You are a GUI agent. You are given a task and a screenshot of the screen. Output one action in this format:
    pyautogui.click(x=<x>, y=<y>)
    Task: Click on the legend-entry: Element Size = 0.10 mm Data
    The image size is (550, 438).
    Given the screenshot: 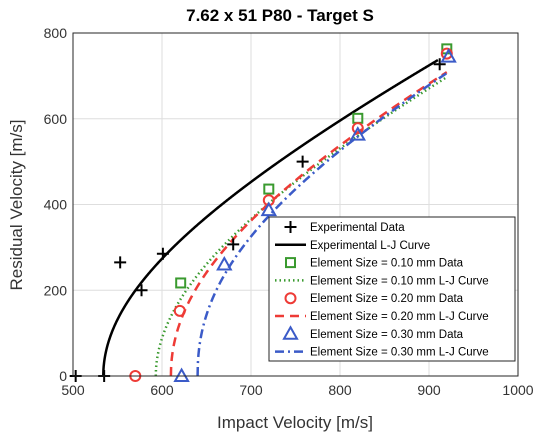 What is the action you would take?
    pyautogui.click(x=387, y=264)
    